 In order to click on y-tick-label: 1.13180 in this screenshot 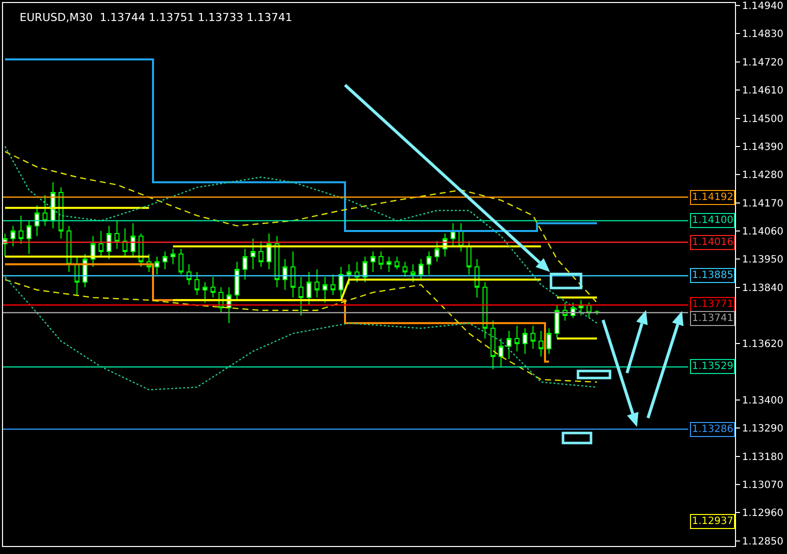, I will do `click(763, 457)`.